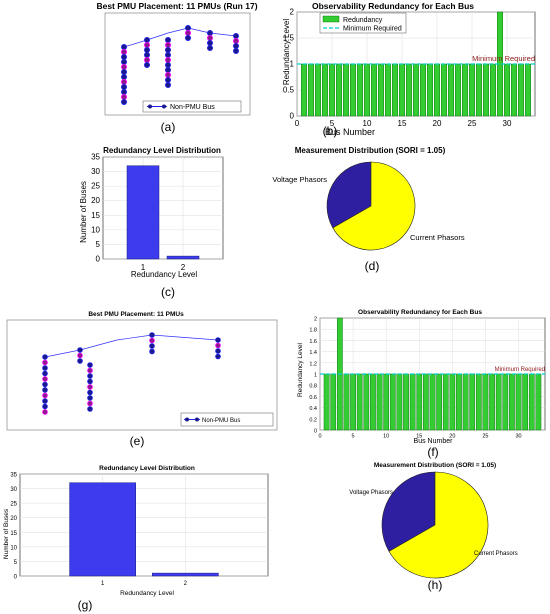 The height and width of the screenshot is (614, 550). Describe the element at coordinates (83, 212) in the screenshot. I see `panel-c-ylabel: Number of Buses` at that location.